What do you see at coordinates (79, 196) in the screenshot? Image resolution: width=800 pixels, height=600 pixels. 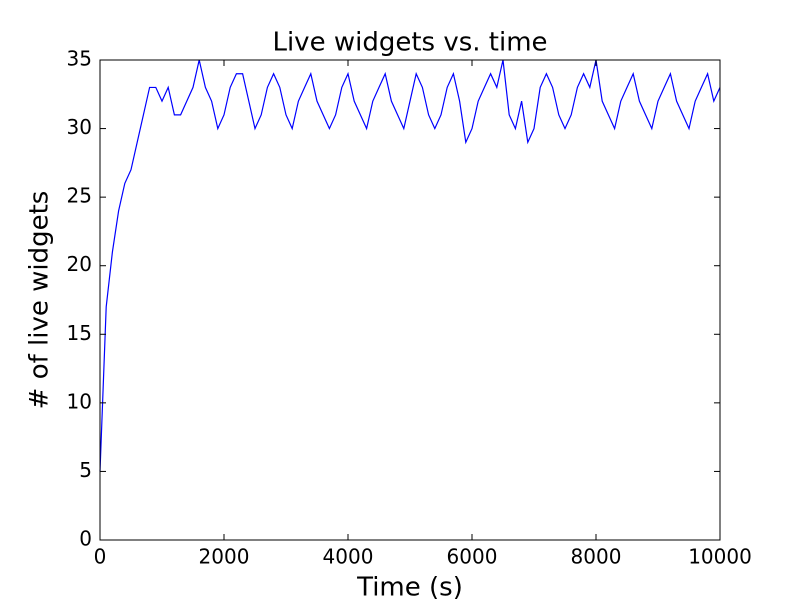 I see `y-tick-label: 25` at bounding box center [79, 196].